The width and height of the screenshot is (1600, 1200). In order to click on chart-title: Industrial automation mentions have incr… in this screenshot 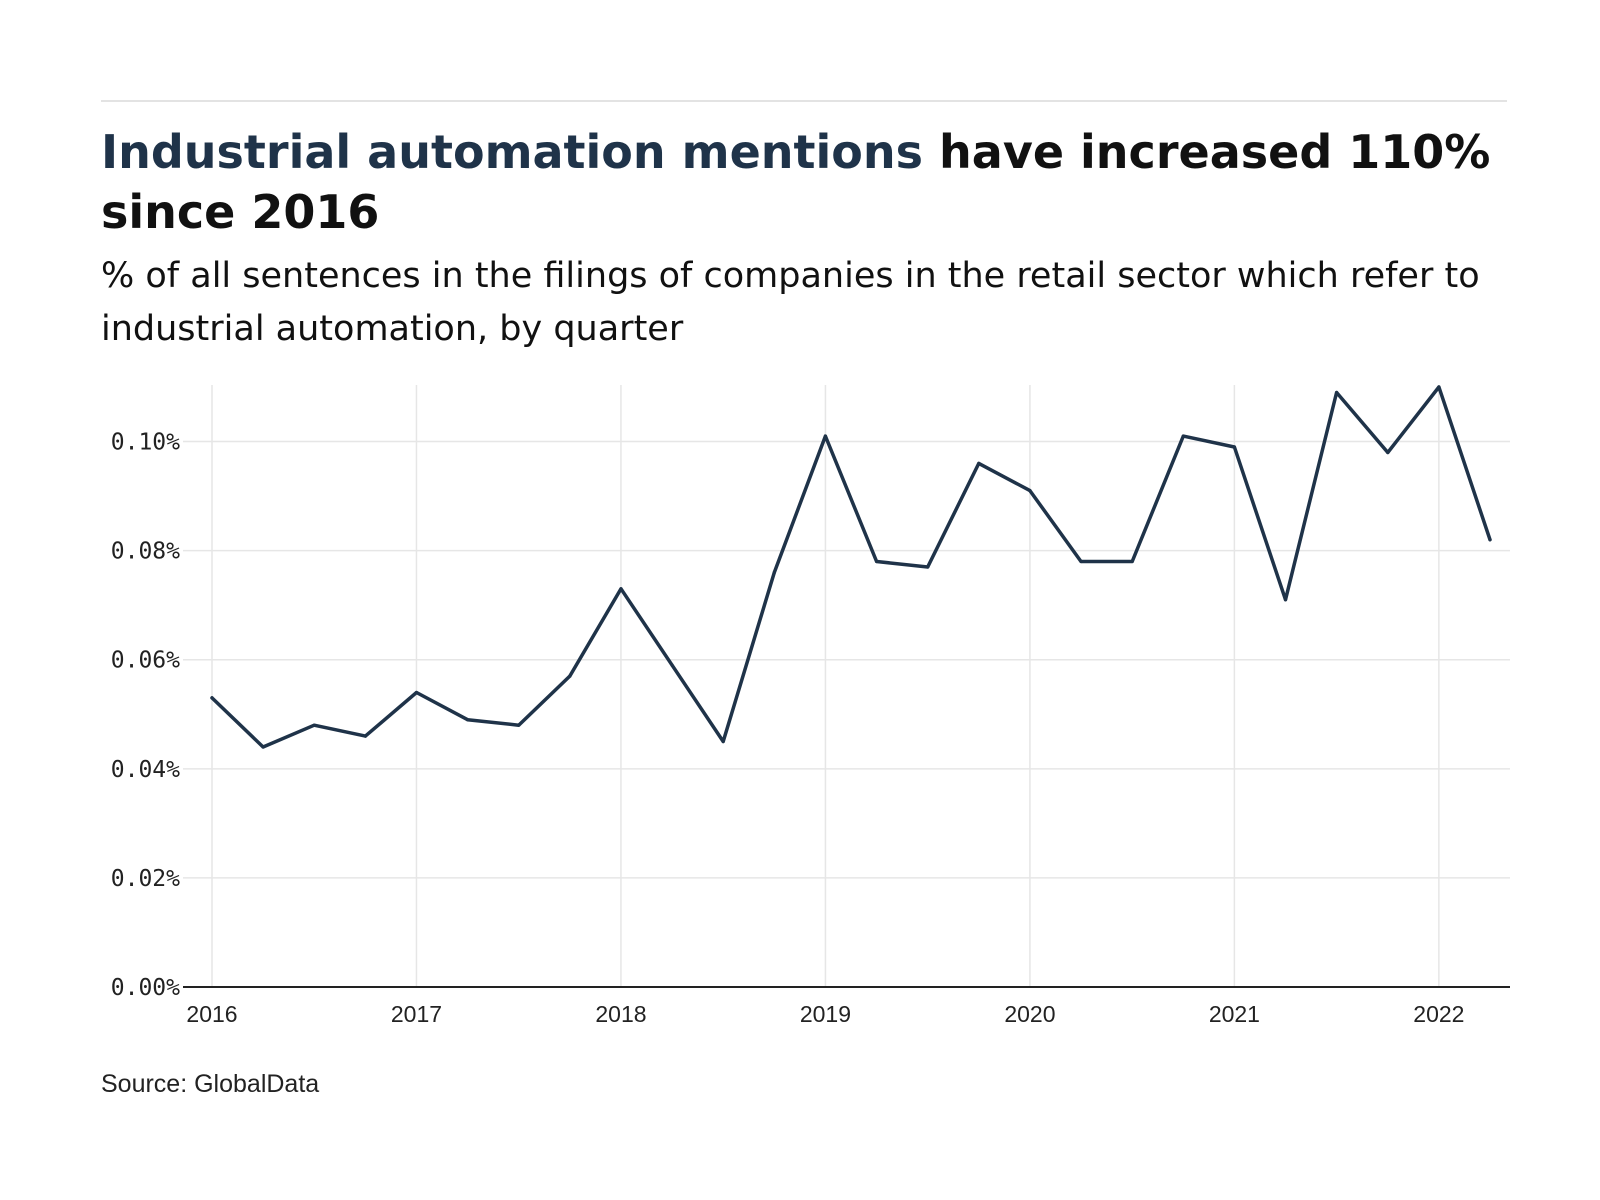, I will do `click(811, 182)`.